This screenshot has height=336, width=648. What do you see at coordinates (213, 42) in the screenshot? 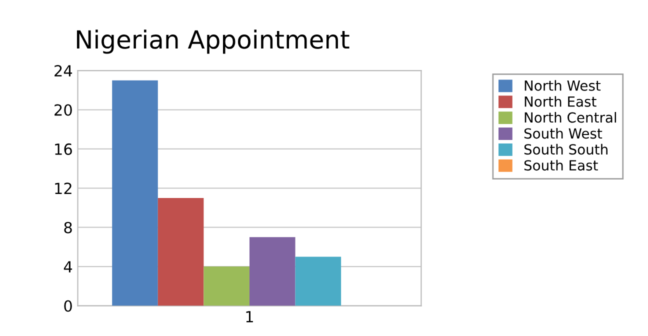
I see `chart-title: Nigerian Appointment` at bounding box center [213, 42].